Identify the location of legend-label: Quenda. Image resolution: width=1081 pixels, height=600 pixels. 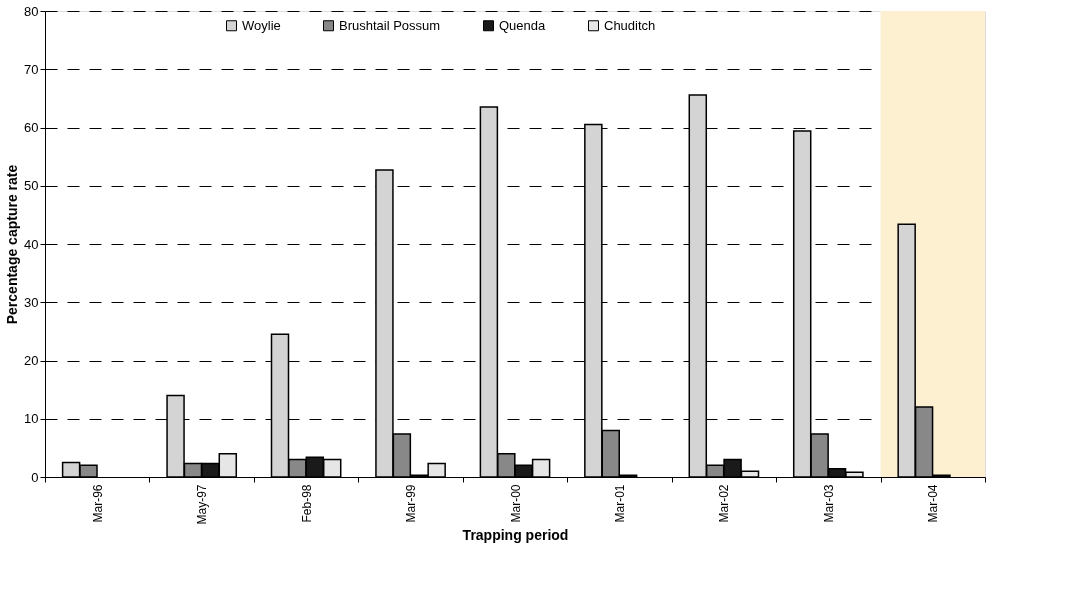
(523, 25).